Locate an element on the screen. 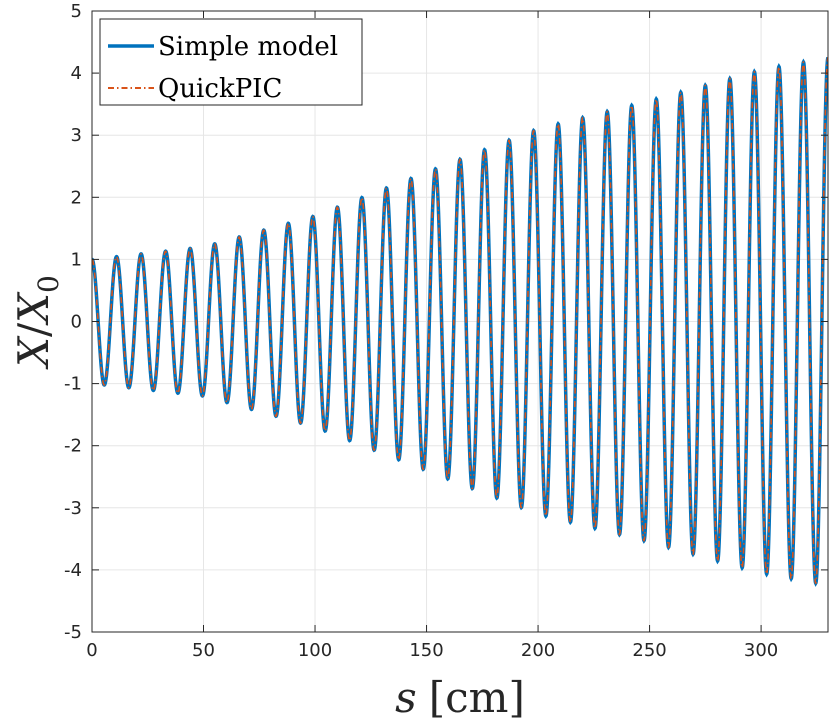 This screenshot has width=830, height=723. y-axis-label: X/X0 is located at coordinates (37, 322).